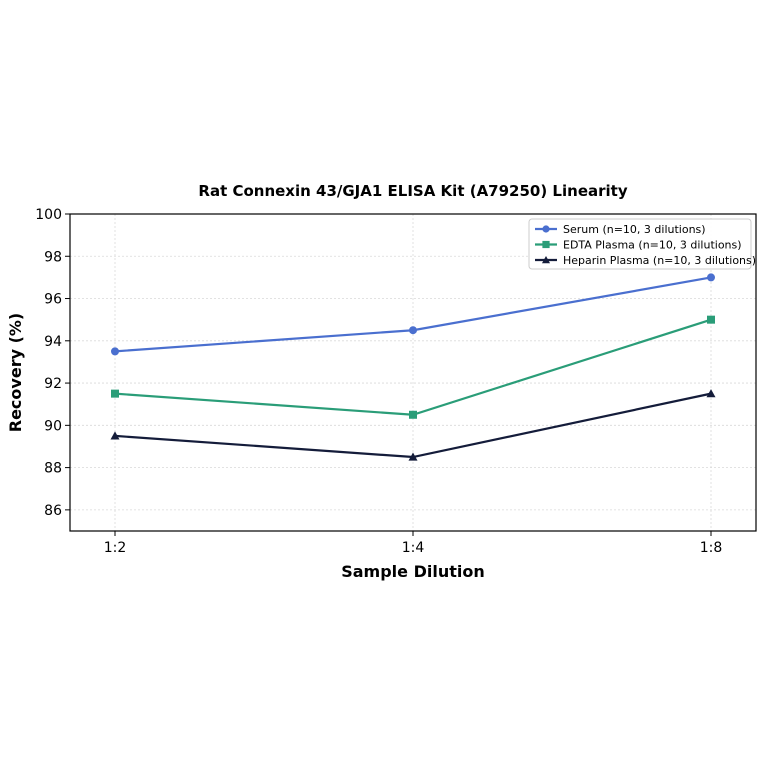 The image size is (764, 768). What do you see at coordinates (413, 571) in the screenshot?
I see `x-axis-label: Sample Dilution` at bounding box center [413, 571].